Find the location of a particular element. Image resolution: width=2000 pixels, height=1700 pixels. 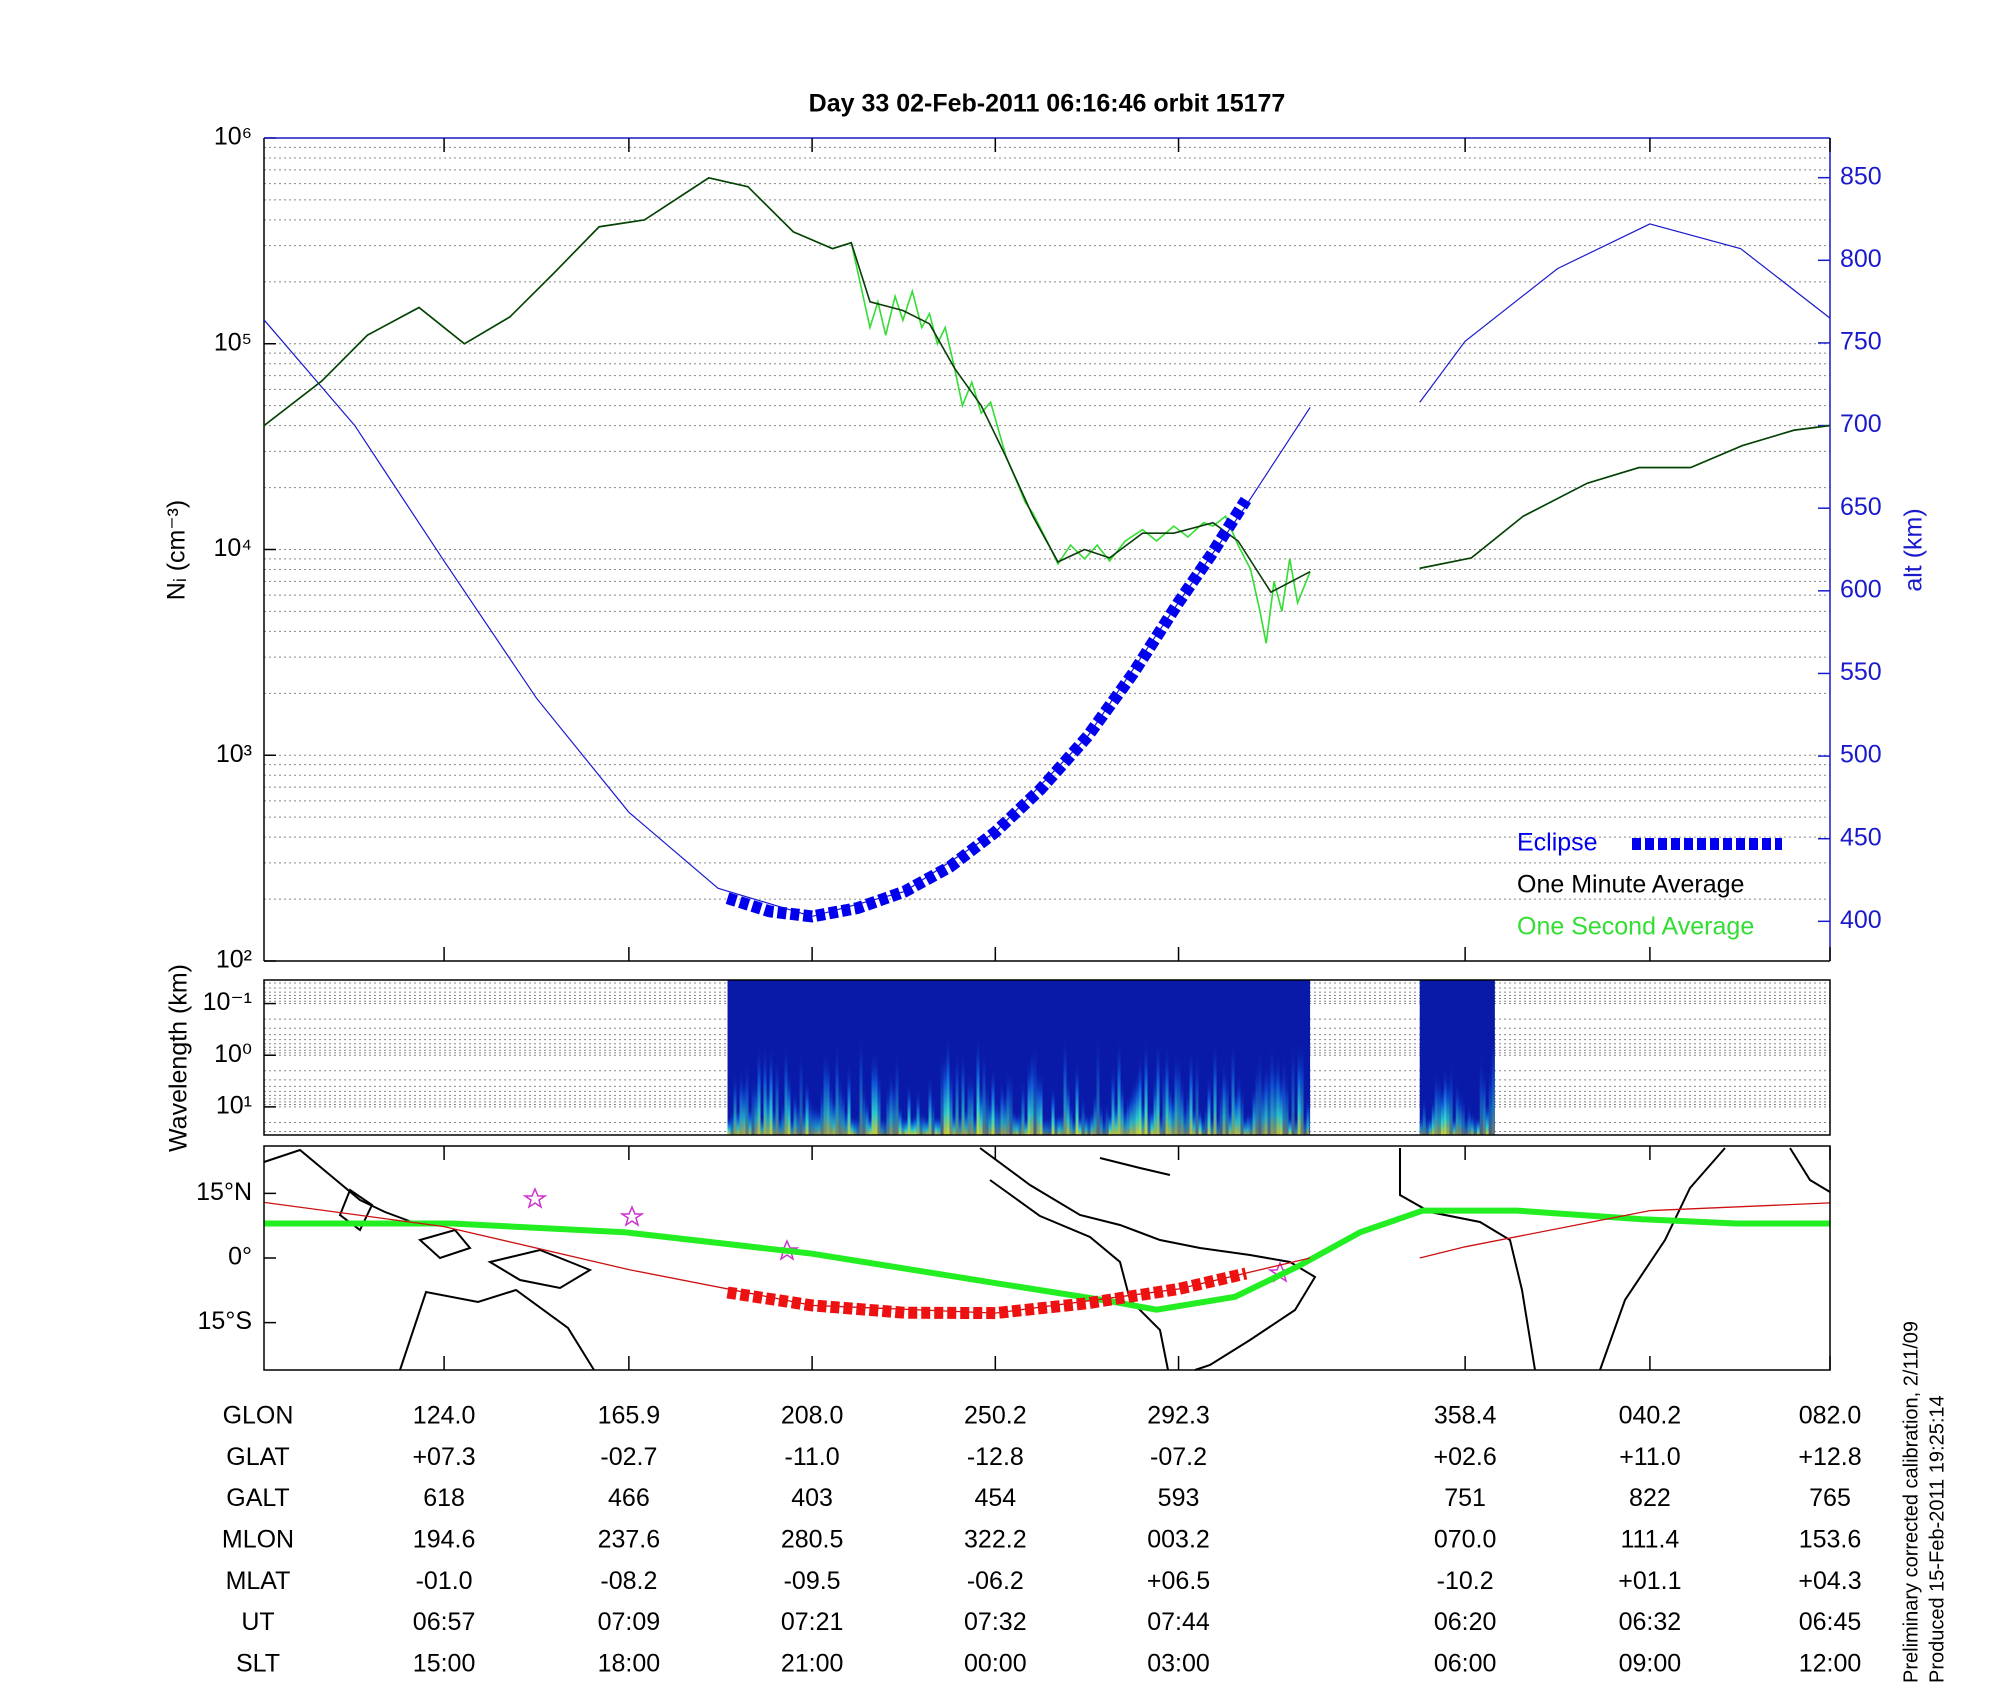

table-cell: 454 is located at coordinates (995, 1498).